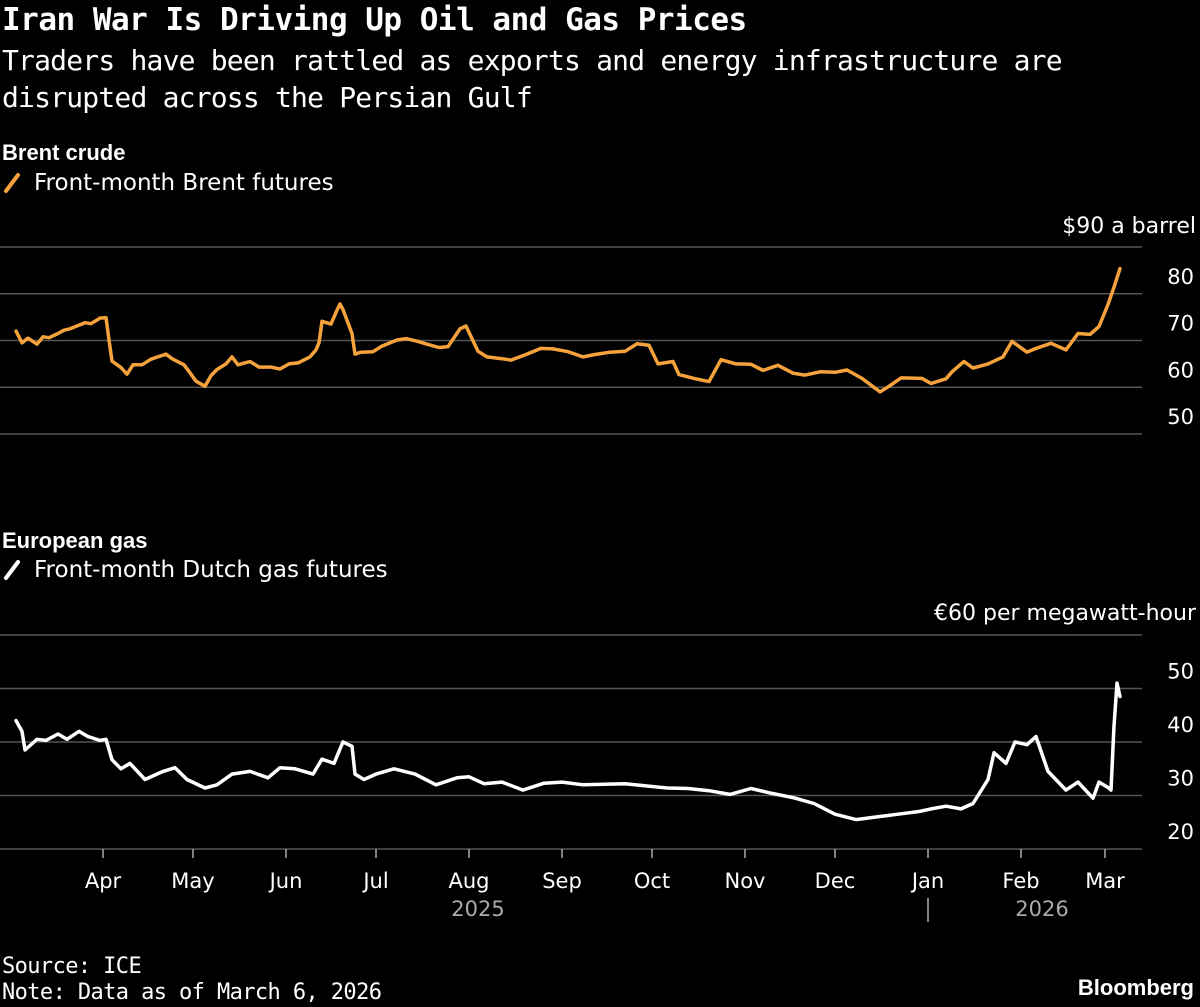 This screenshot has width=1200, height=1007. Describe the element at coordinates (1180, 832) in the screenshot. I see `gas-y-tick-label: 20` at that location.